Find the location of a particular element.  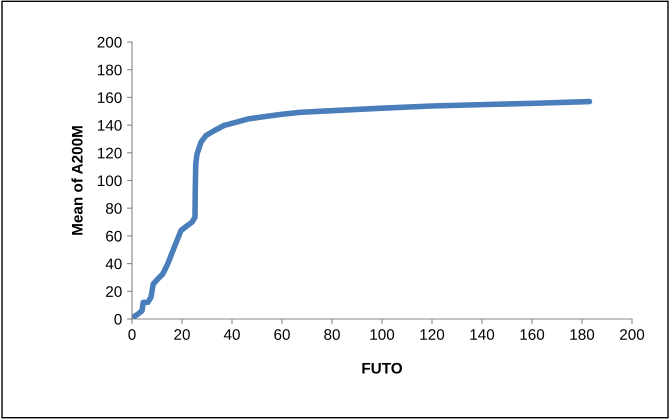

y-tick-label: 20 is located at coordinates (114, 291).